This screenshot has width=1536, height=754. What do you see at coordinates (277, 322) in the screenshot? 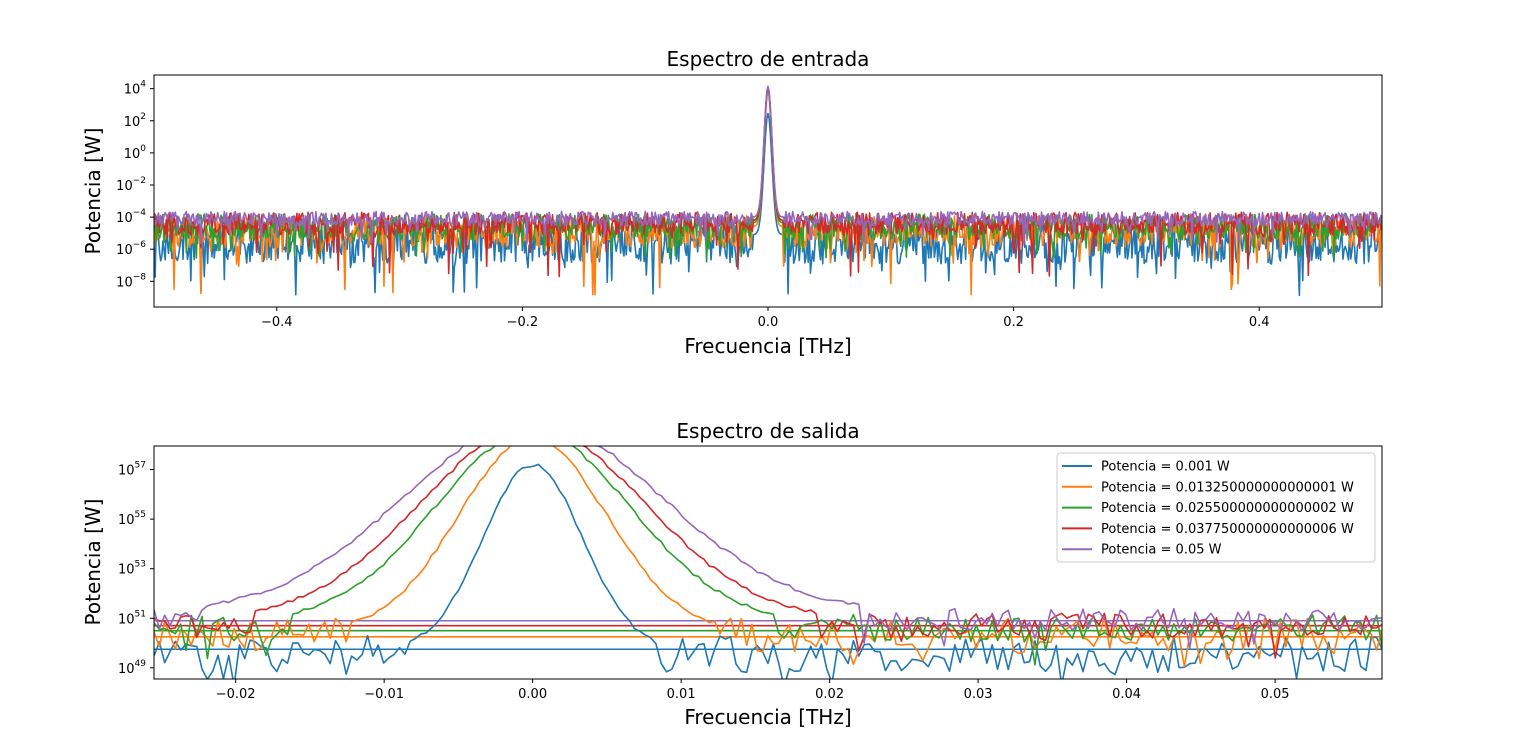
I see `input-spectrum-x-tick-label: −0.4` at bounding box center [277, 322].